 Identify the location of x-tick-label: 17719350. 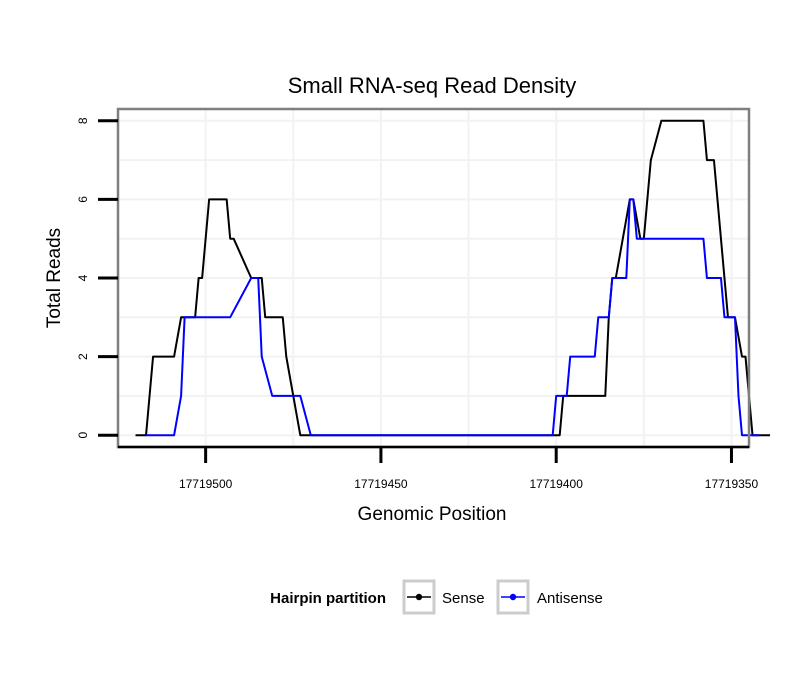
(732, 484).